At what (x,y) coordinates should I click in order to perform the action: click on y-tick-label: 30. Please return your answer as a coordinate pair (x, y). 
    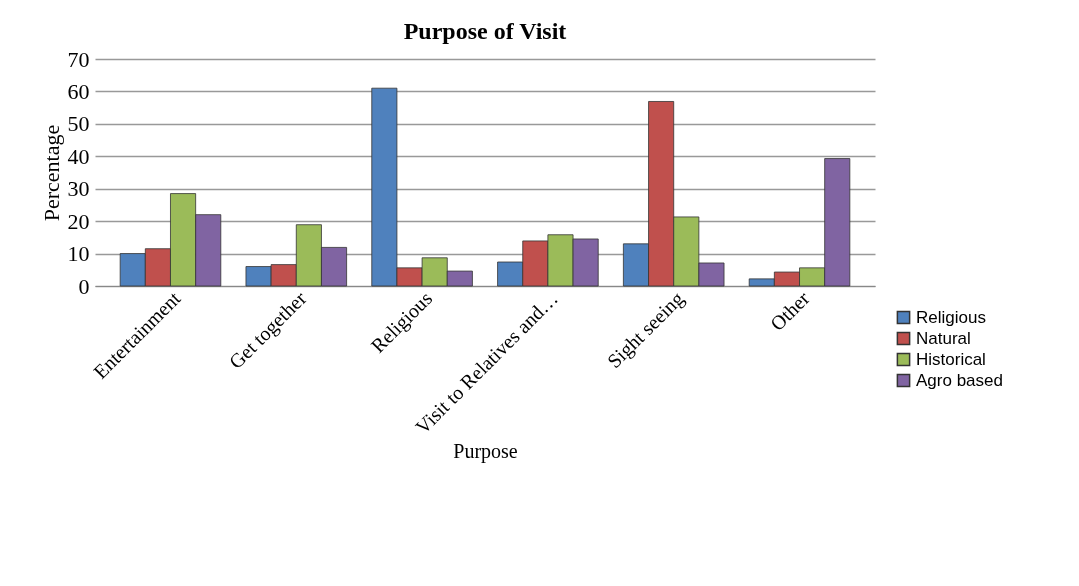
    Looking at the image, I should click on (78, 189).